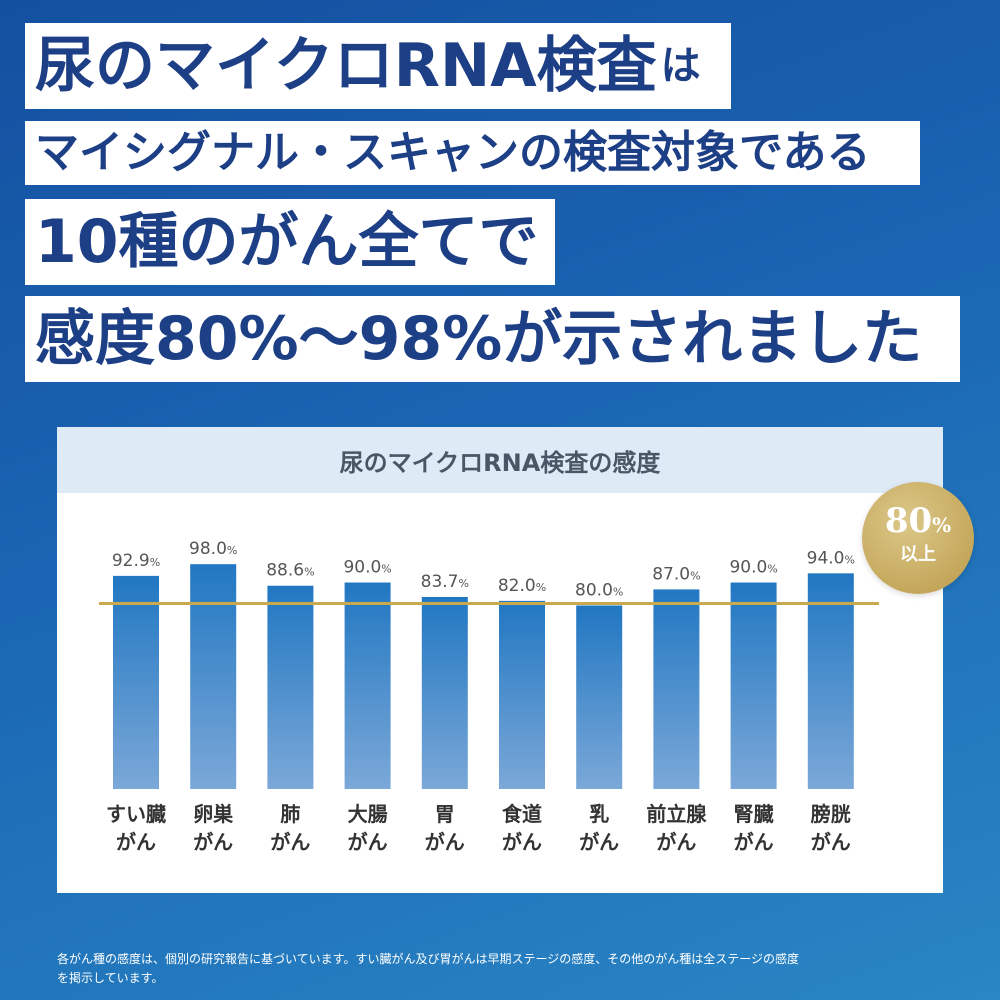 The height and width of the screenshot is (1000, 1000). I want to click on badge-label: 以上, so click(918, 554).